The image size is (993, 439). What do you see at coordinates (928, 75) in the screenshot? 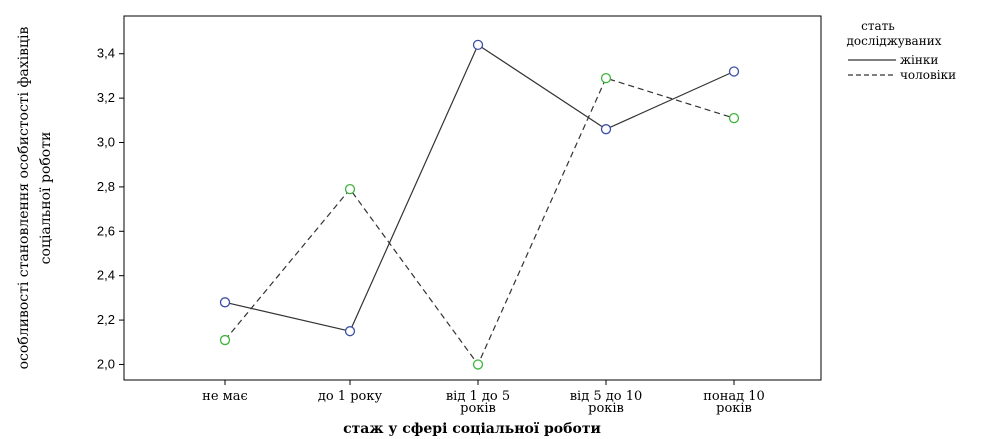
I see `legend-label: чоловіки` at bounding box center [928, 75].